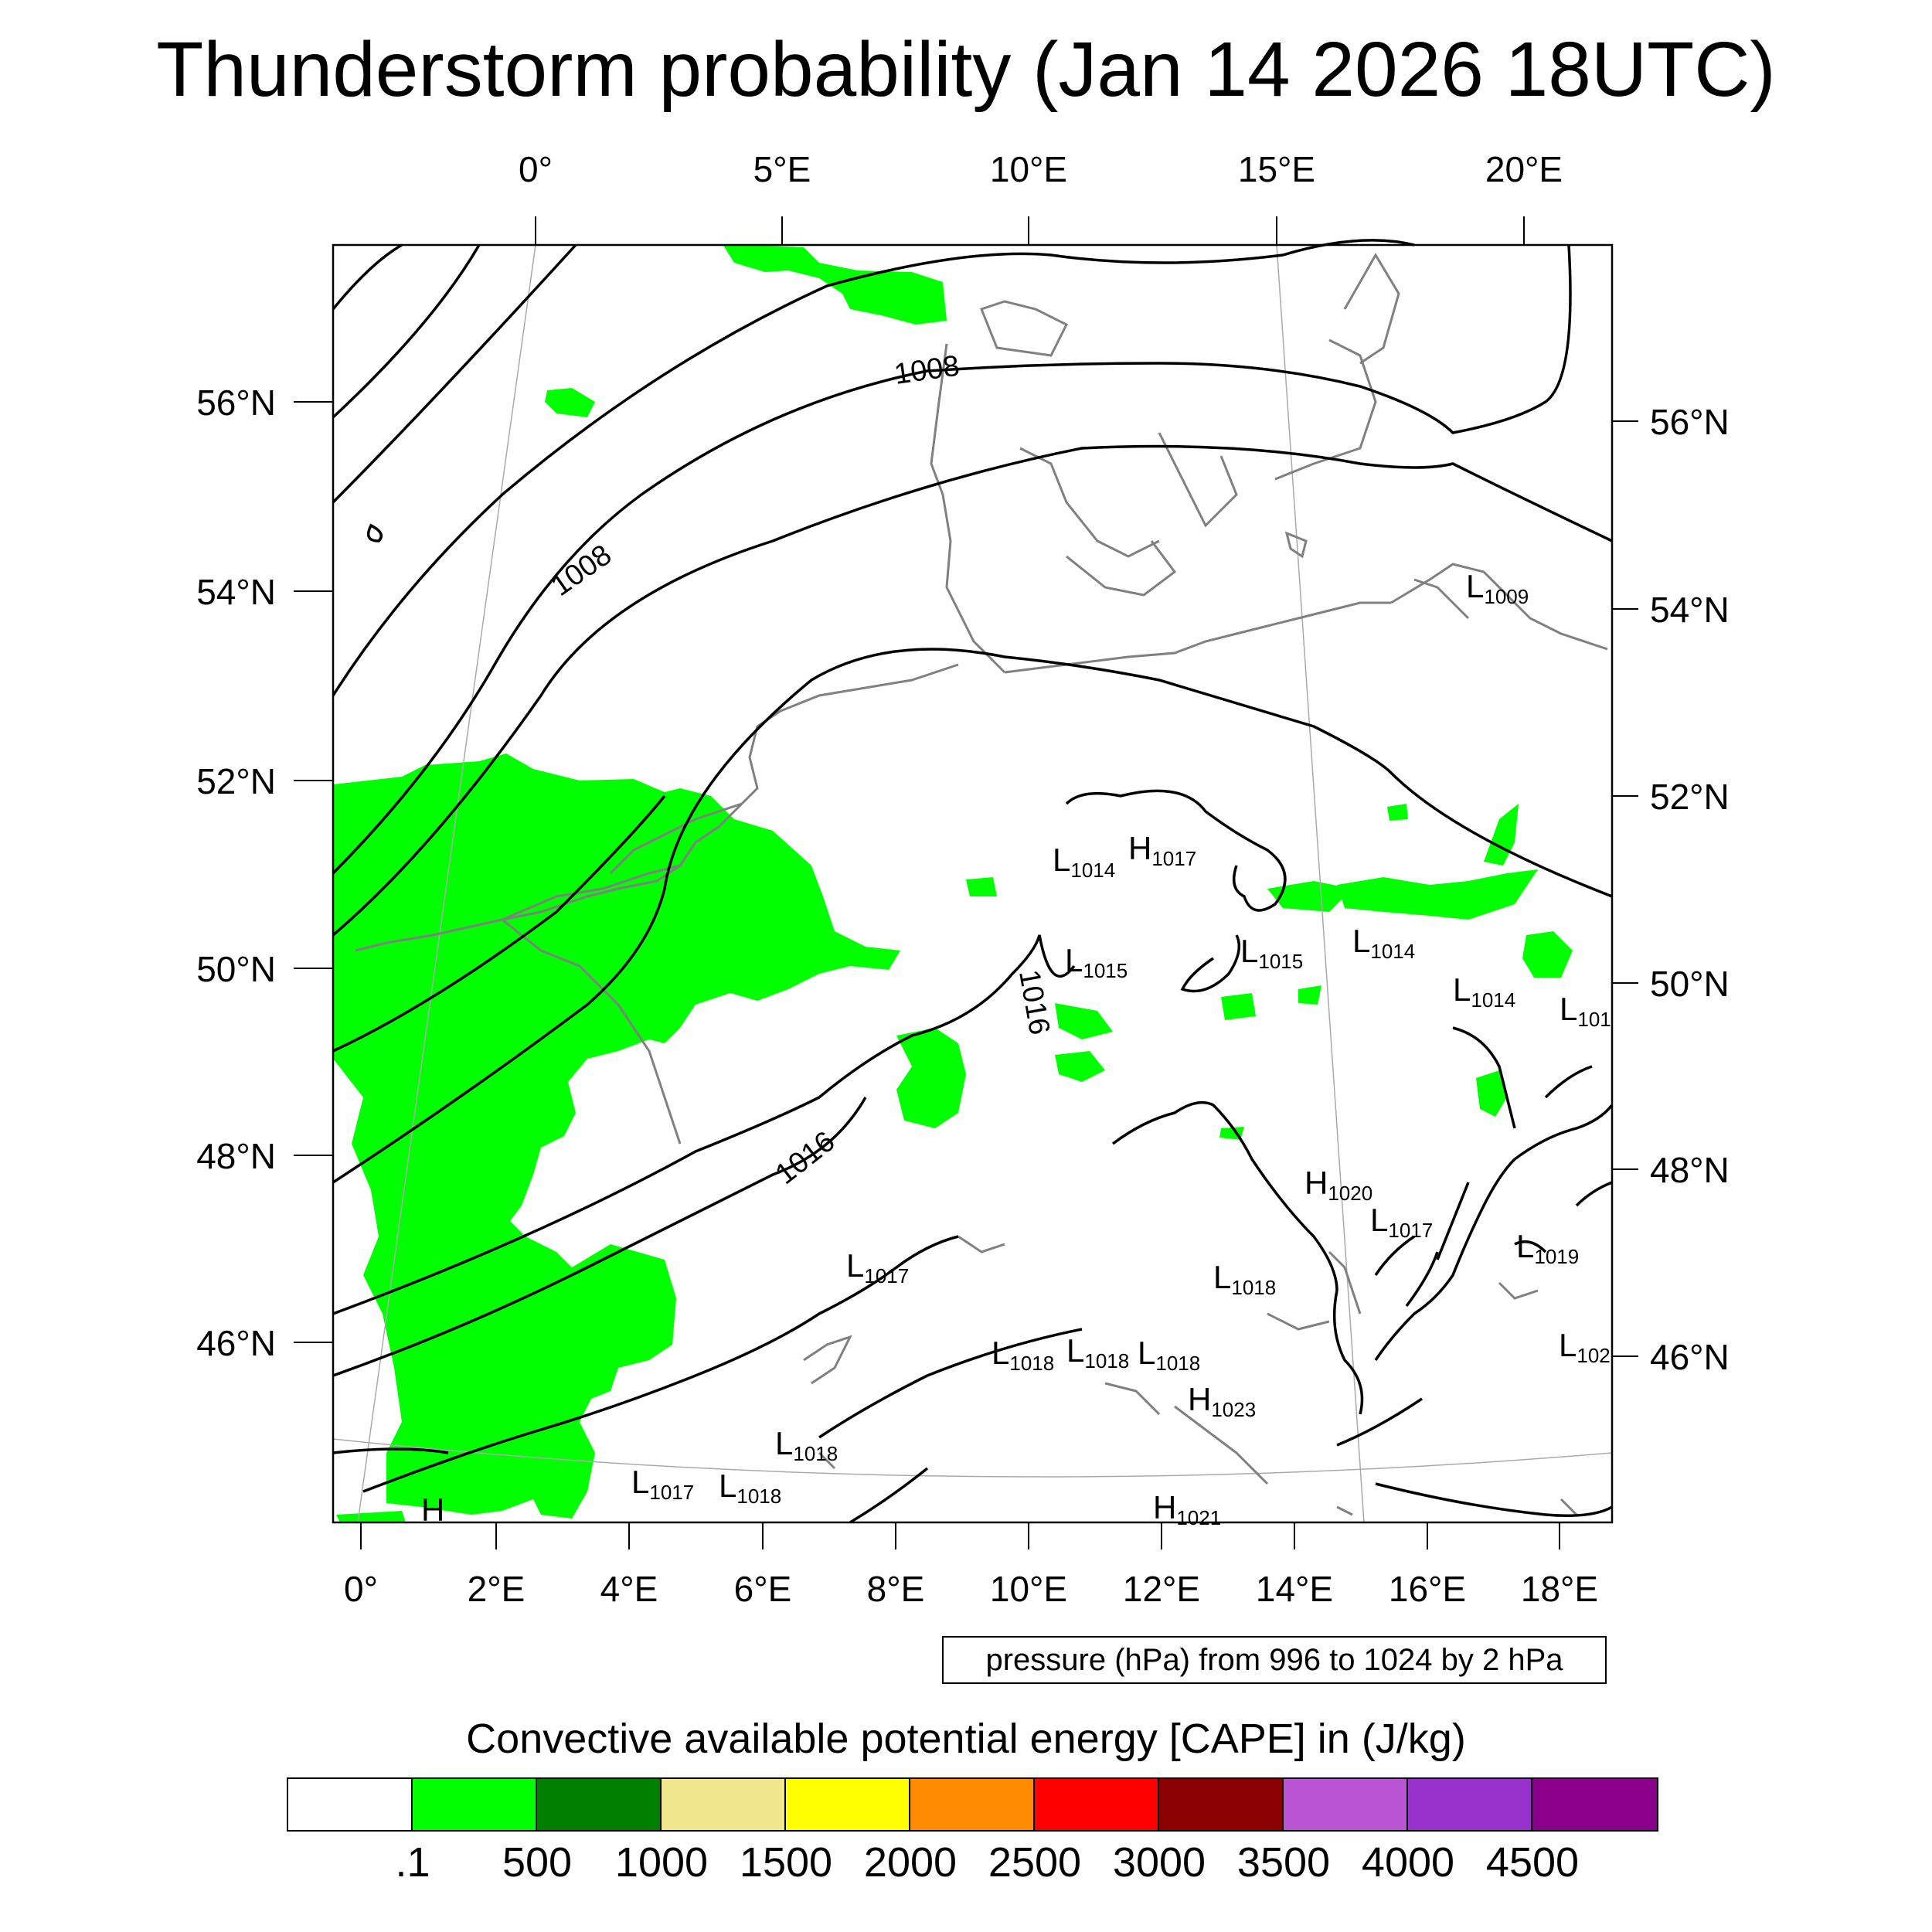  I want to click on isobar-labels: 1008 1008 1016 1016, so click(801, 771).